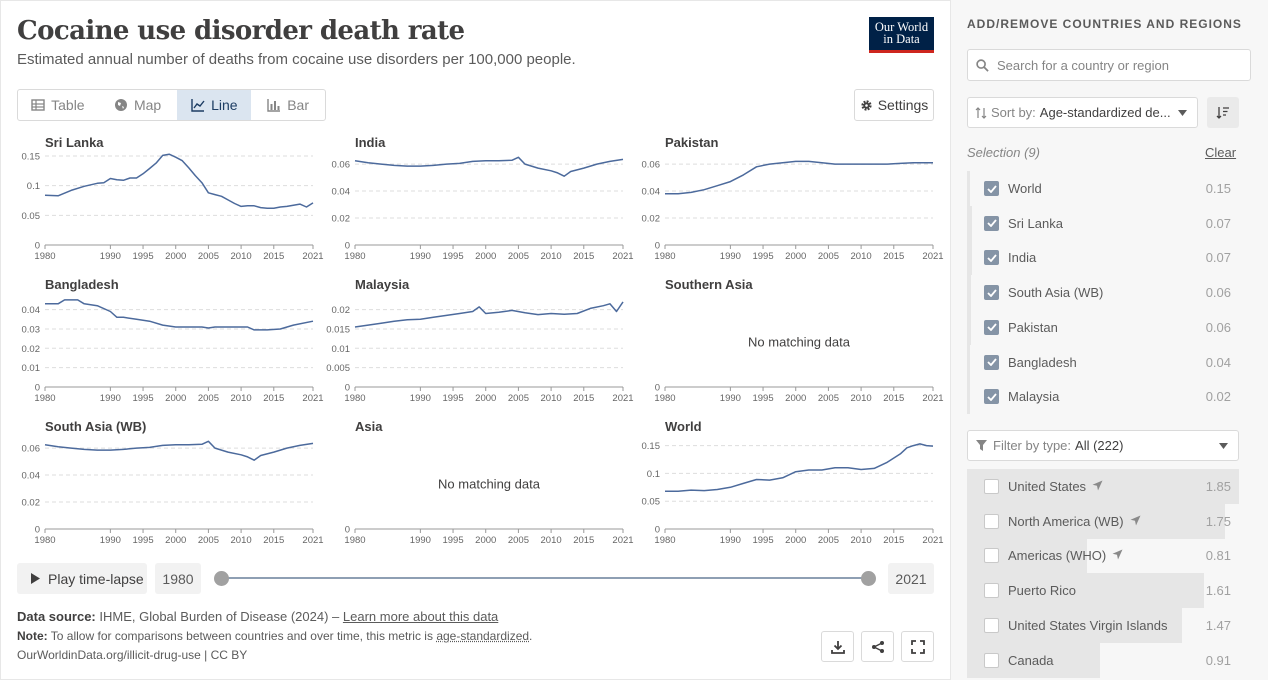 The width and height of the screenshot is (1268, 680). I want to click on owid-logo: Our World in Data, so click(901, 35).